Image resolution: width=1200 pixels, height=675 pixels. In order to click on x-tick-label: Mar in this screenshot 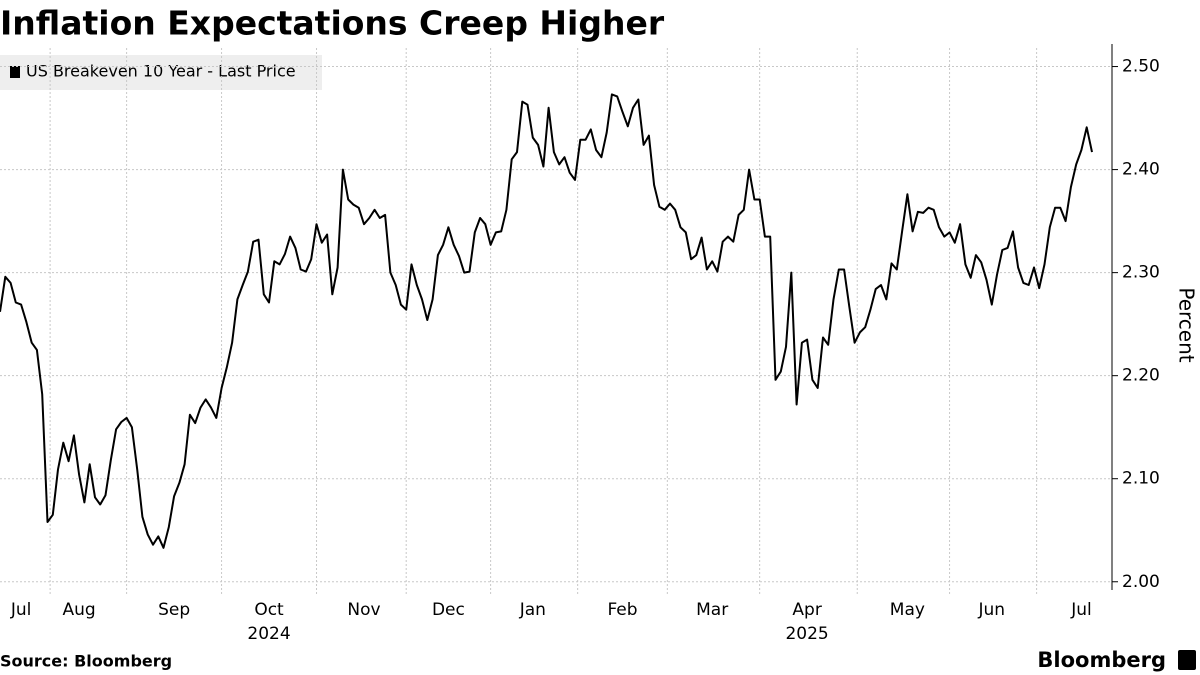, I will do `click(712, 610)`.